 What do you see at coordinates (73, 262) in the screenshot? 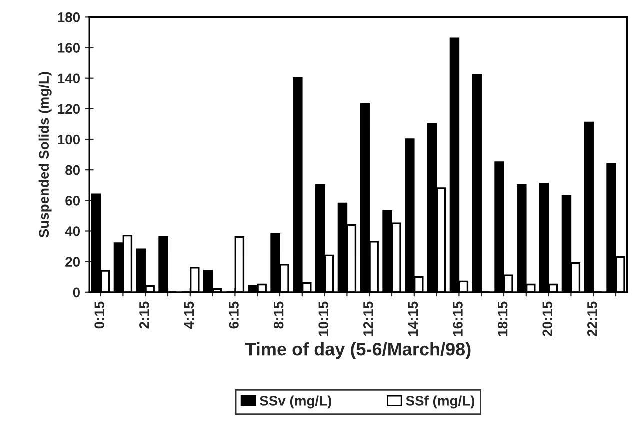
I see `y-tick-label: 20` at bounding box center [73, 262].